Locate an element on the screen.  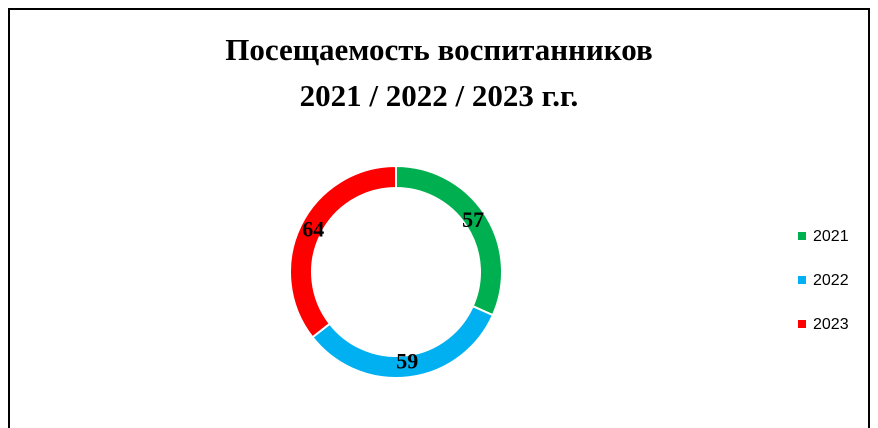
data-label: 57 is located at coordinates (473, 219).